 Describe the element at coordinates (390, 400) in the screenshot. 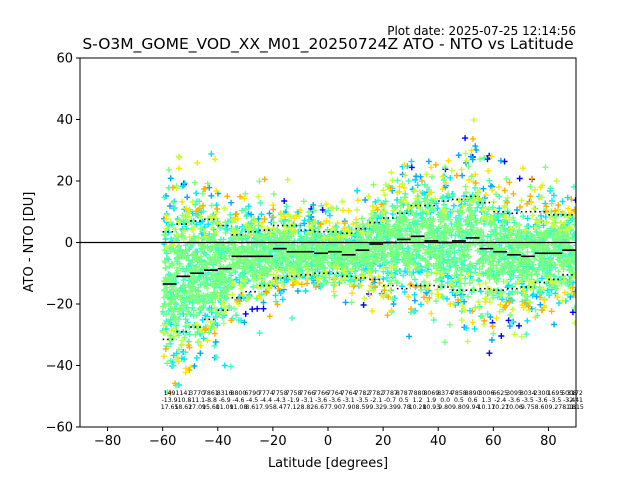

I see `bin-stat-label: -0.7` at that location.